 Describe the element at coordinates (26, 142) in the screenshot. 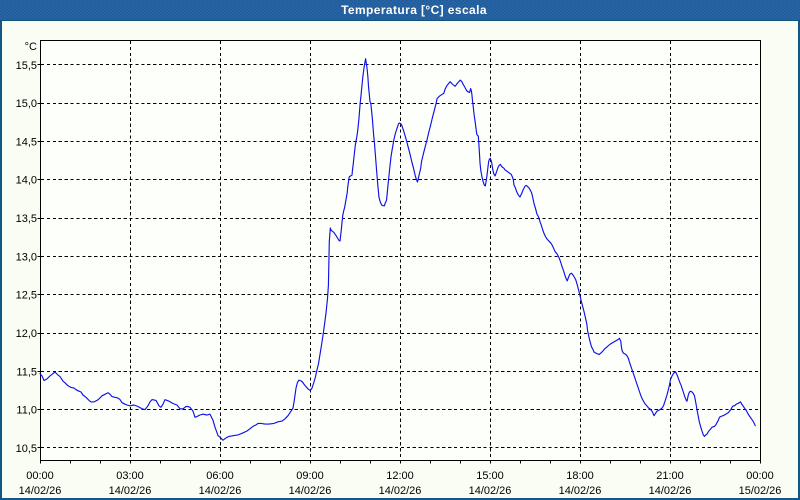

I see `svg-text: 14,5` at that location.